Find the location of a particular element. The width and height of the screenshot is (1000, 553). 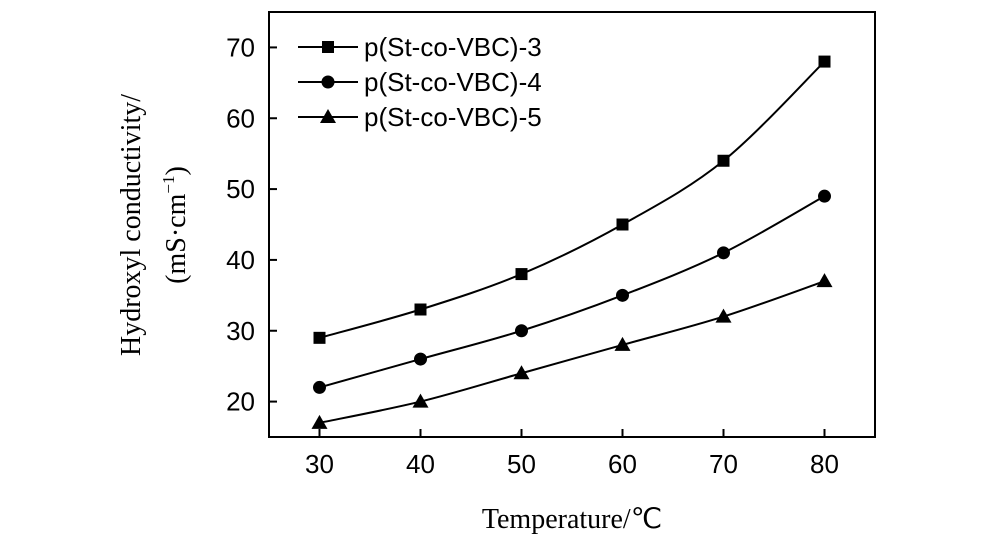

x-tick-label: 50 is located at coordinates (521, 464).